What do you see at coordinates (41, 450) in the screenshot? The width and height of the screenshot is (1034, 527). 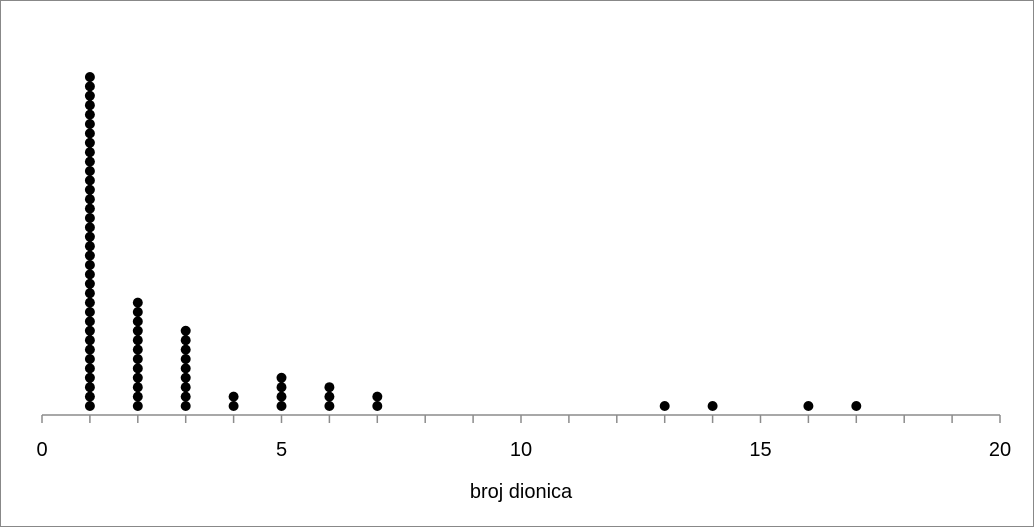 I see `x-tick-label: 0` at bounding box center [41, 450].